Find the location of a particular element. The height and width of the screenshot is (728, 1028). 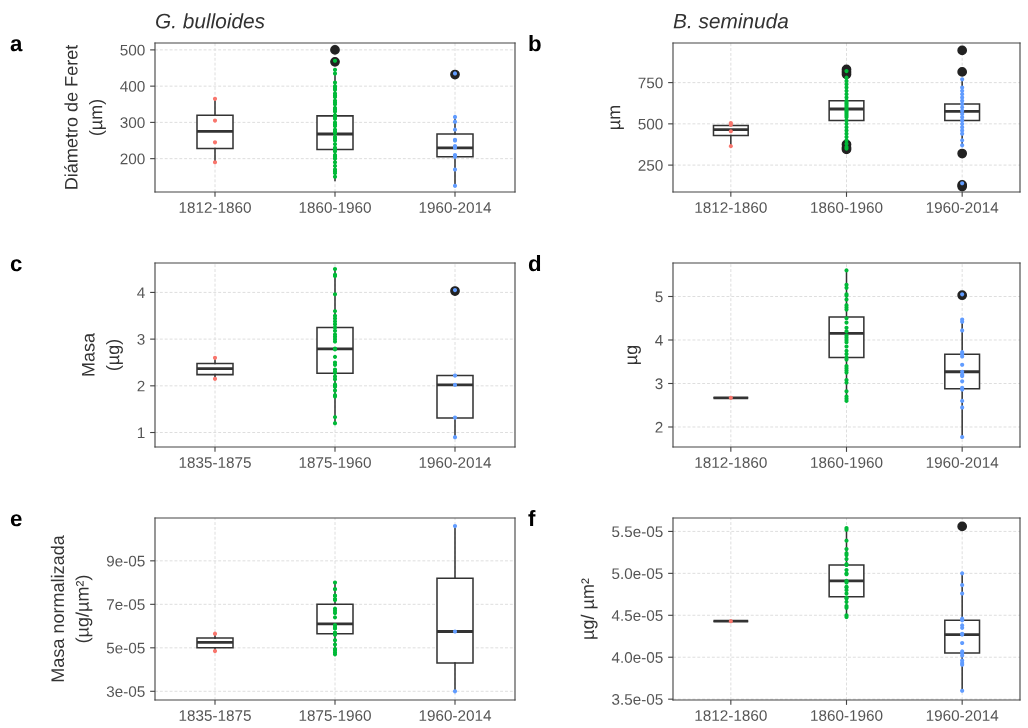

chart-title: B. seminuda is located at coordinates (731, 21).